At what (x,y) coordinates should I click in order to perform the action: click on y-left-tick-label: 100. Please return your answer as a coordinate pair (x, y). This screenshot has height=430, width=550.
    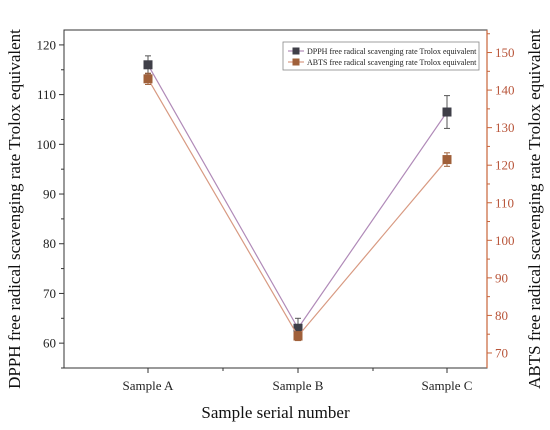
    Looking at the image, I should click on (47, 144).